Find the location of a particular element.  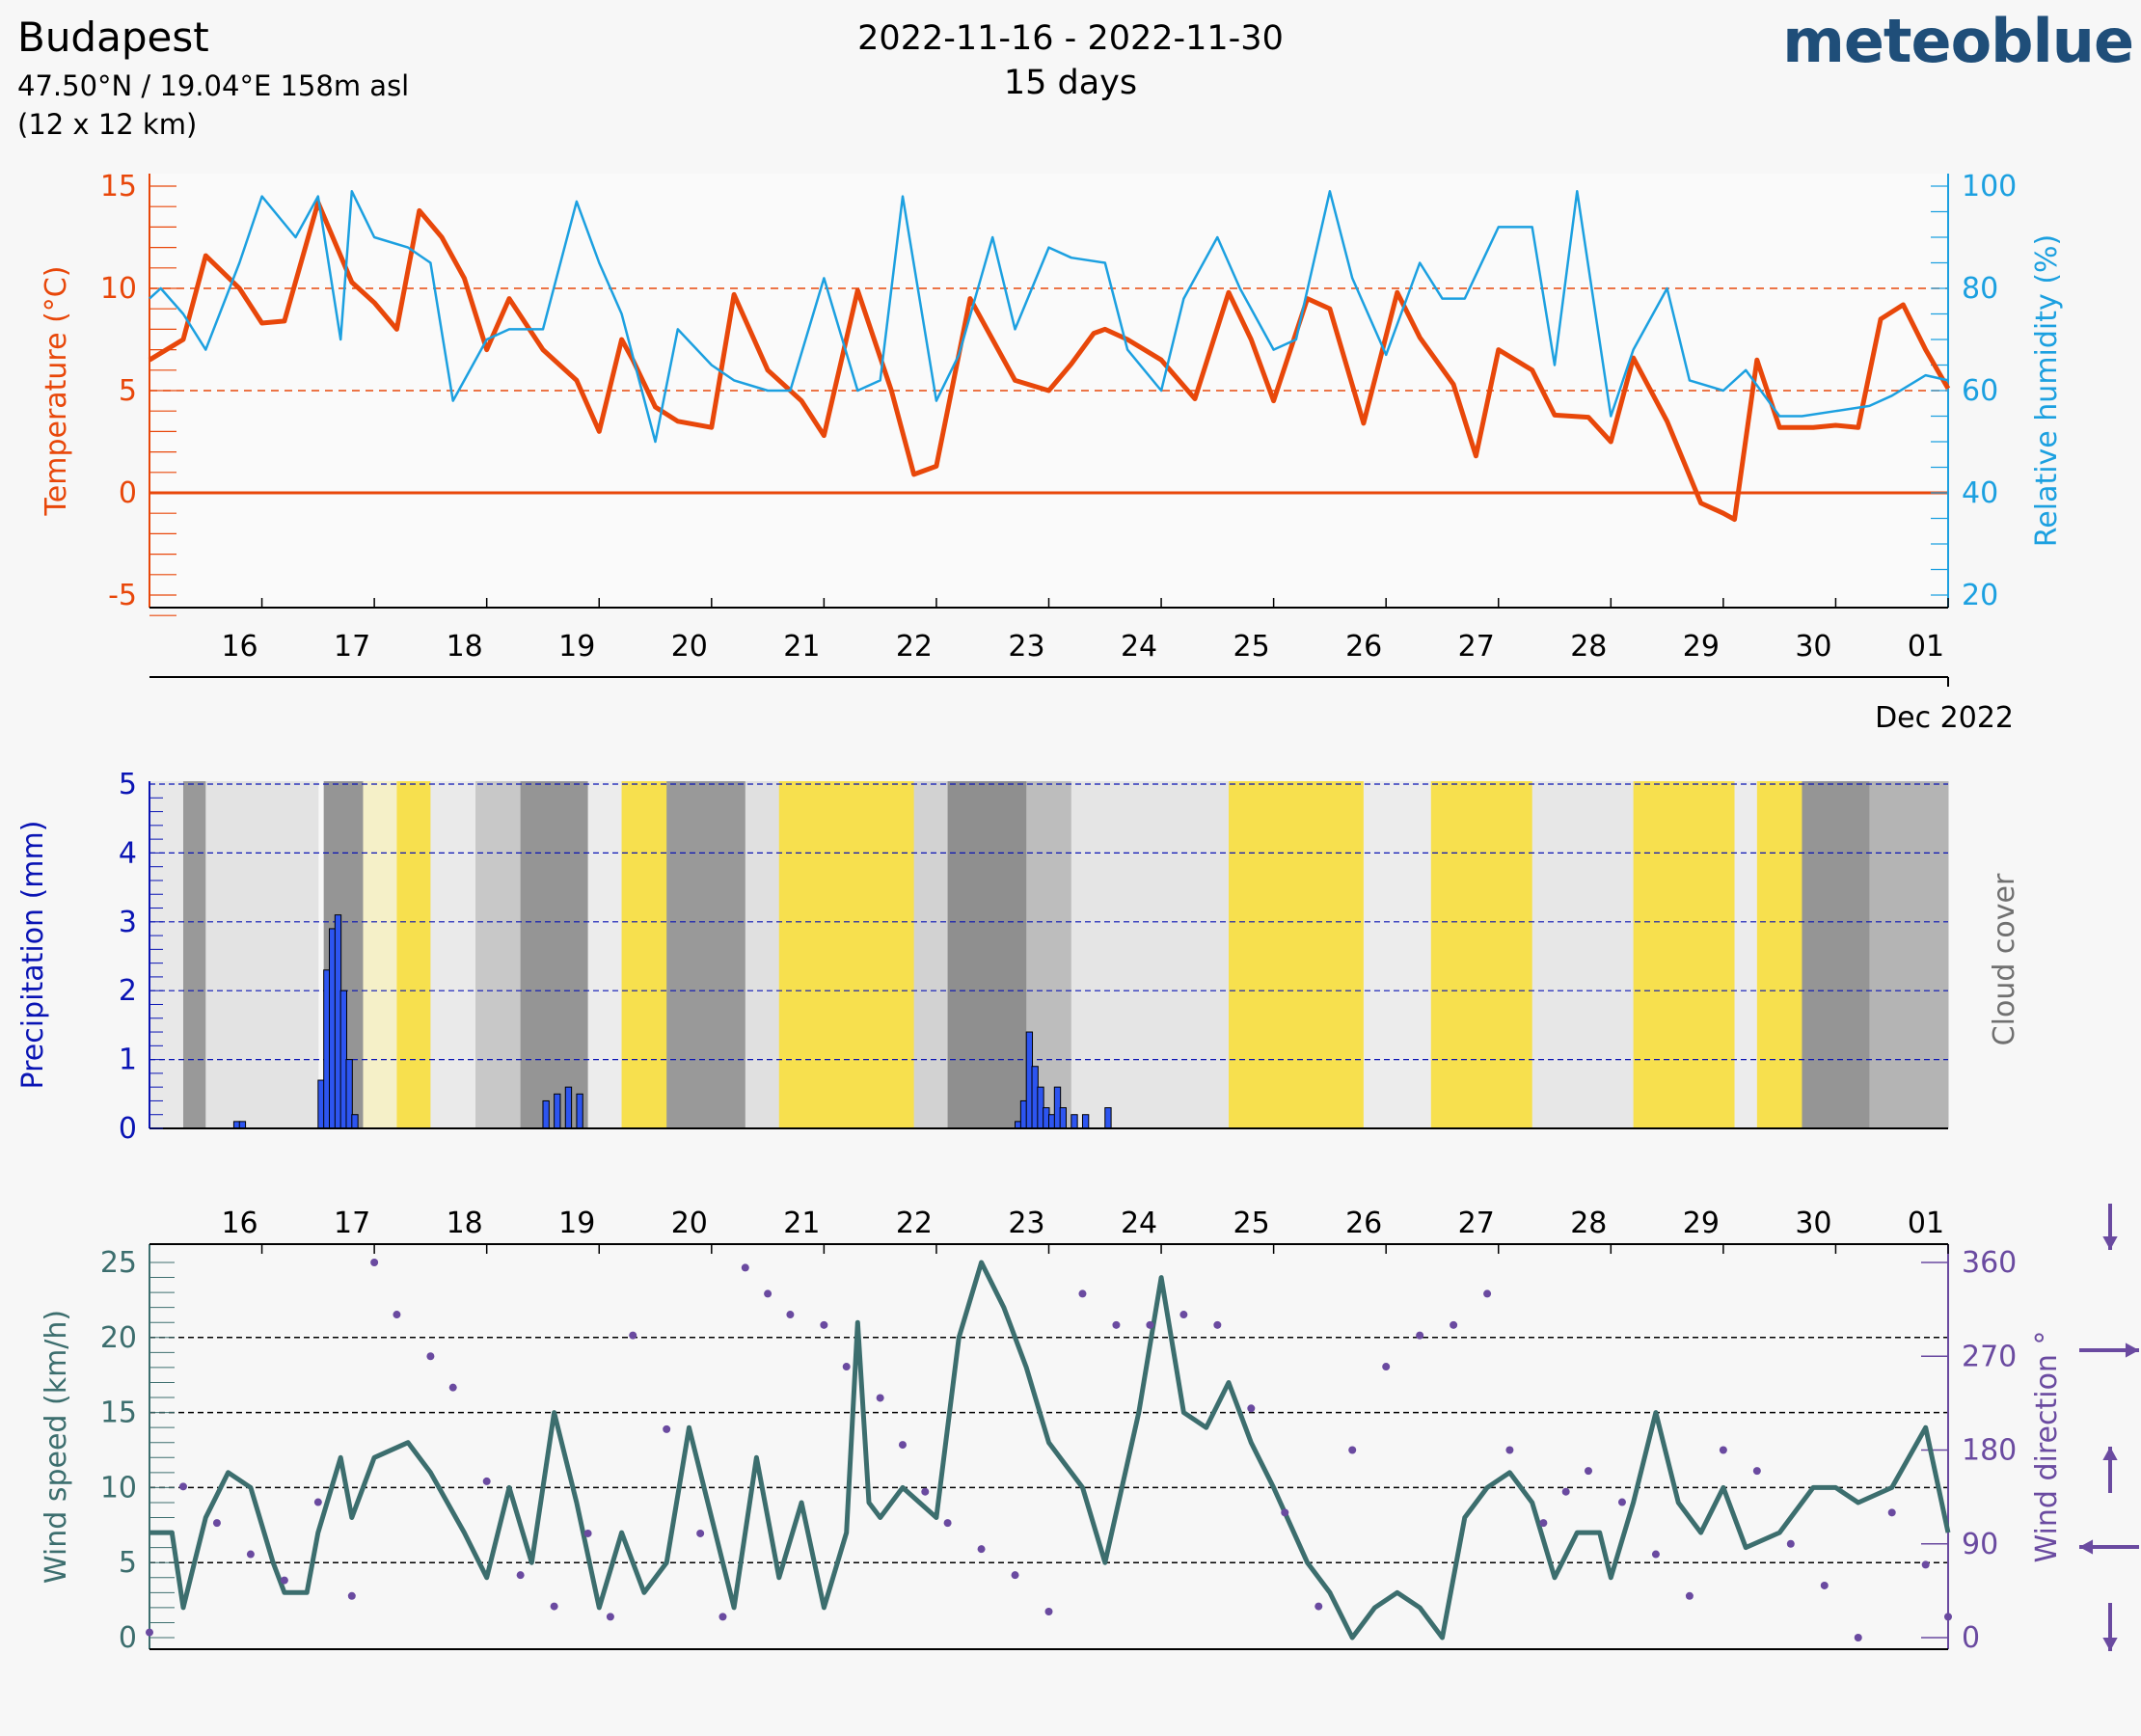

wind-speed-tick-label: 0 is located at coordinates (128, 1638).